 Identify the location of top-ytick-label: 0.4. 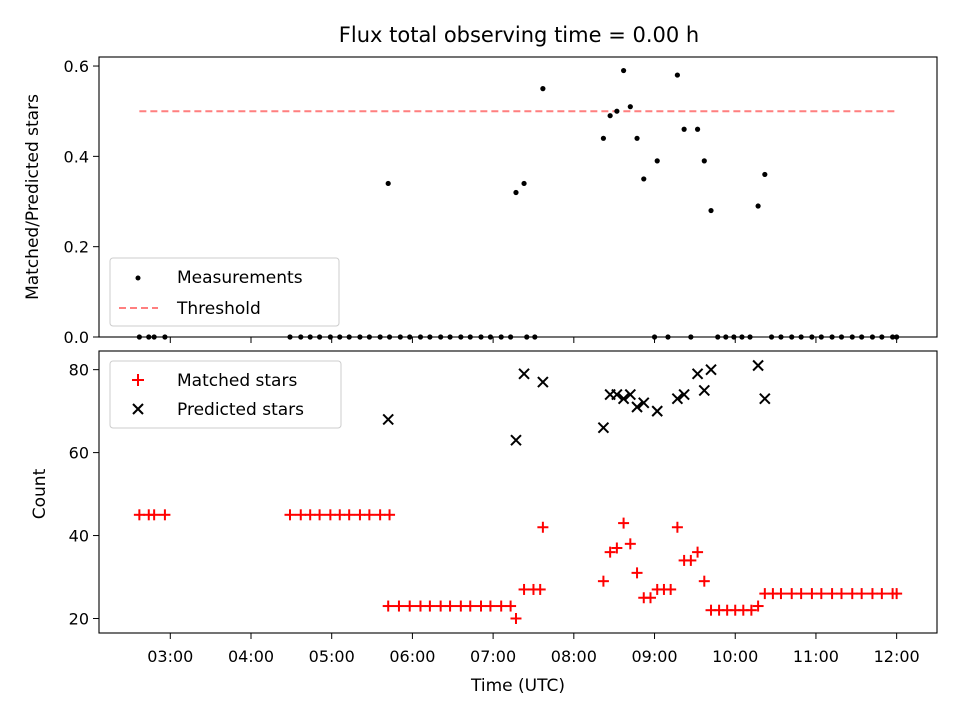
(76, 156).